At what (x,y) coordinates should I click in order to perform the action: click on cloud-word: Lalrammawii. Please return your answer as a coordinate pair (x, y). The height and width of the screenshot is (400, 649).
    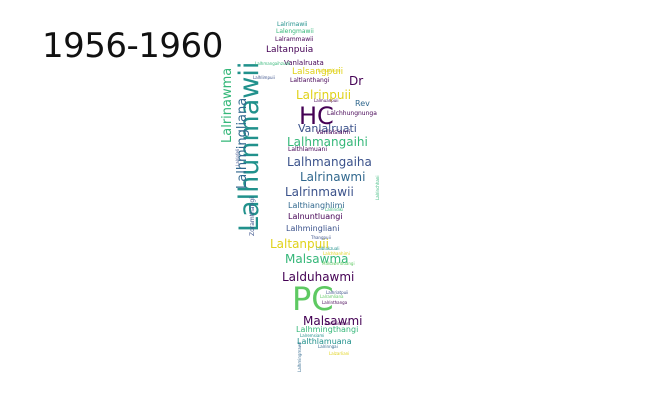
    Looking at the image, I should click on (294, 39).